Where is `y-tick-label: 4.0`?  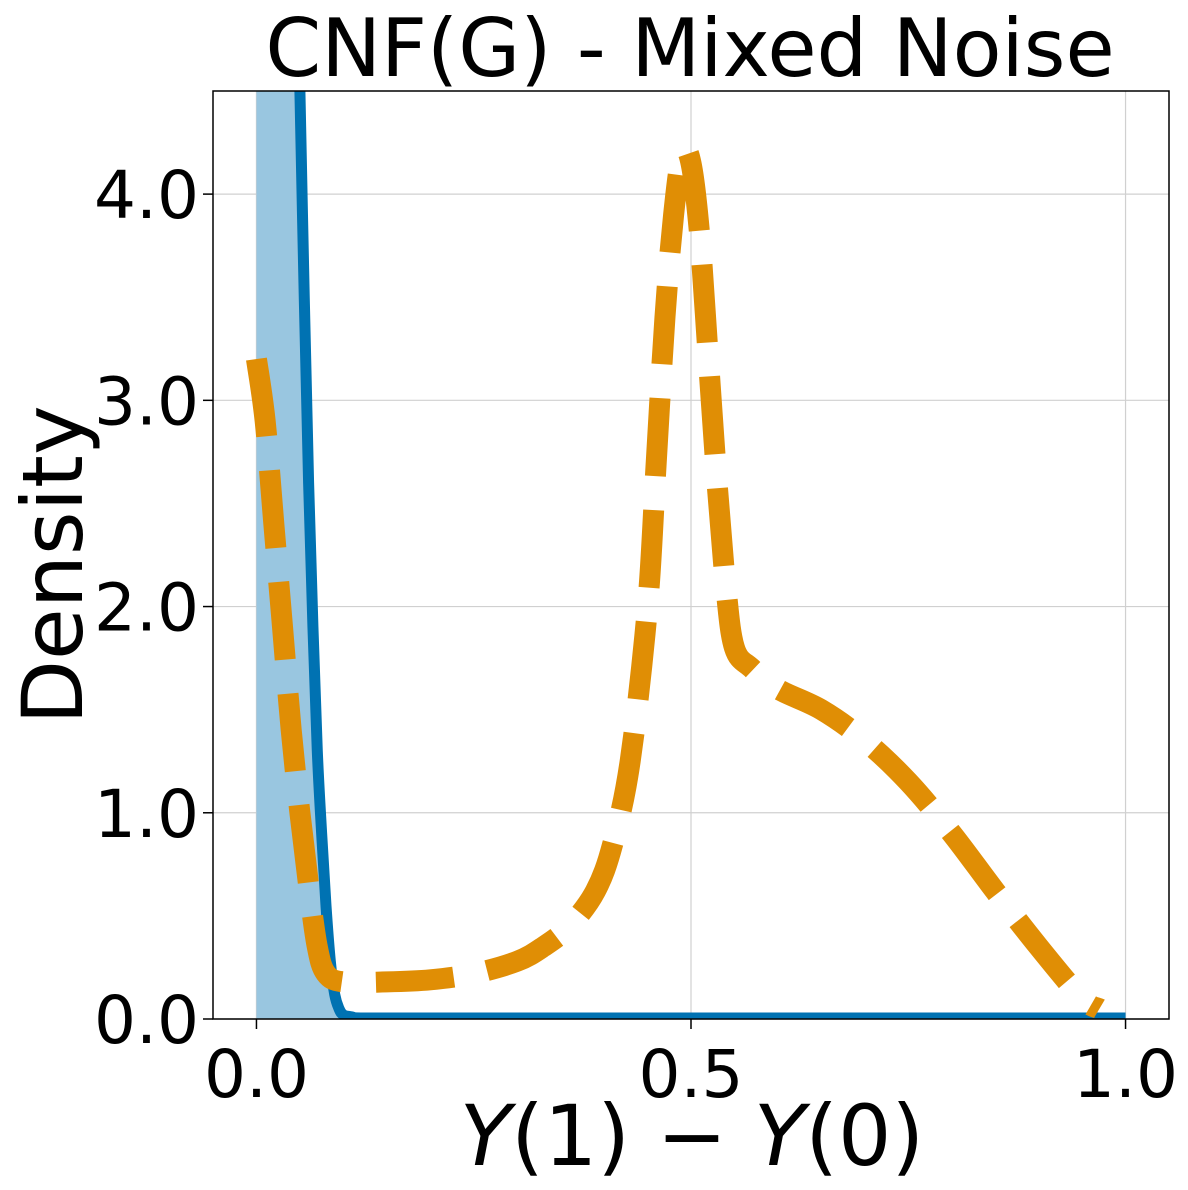 y-tick-label: 4.0 is located at coordinates (146, 195).